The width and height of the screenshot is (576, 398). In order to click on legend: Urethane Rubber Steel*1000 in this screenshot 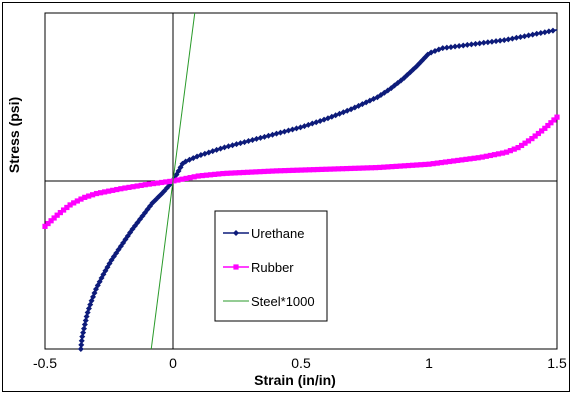, I will do `click(271, 266)`.